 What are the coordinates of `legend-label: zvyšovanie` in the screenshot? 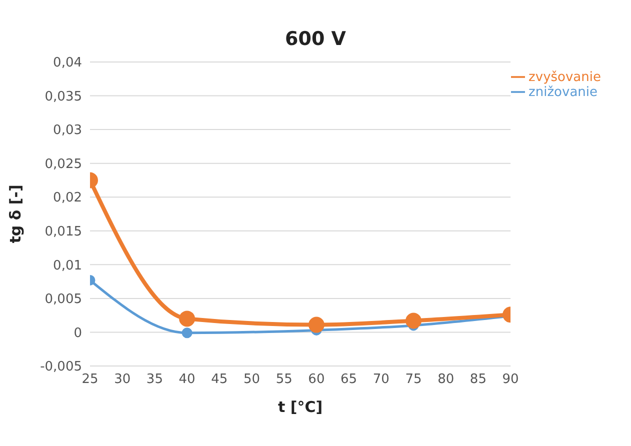 It's located at (564, 77).